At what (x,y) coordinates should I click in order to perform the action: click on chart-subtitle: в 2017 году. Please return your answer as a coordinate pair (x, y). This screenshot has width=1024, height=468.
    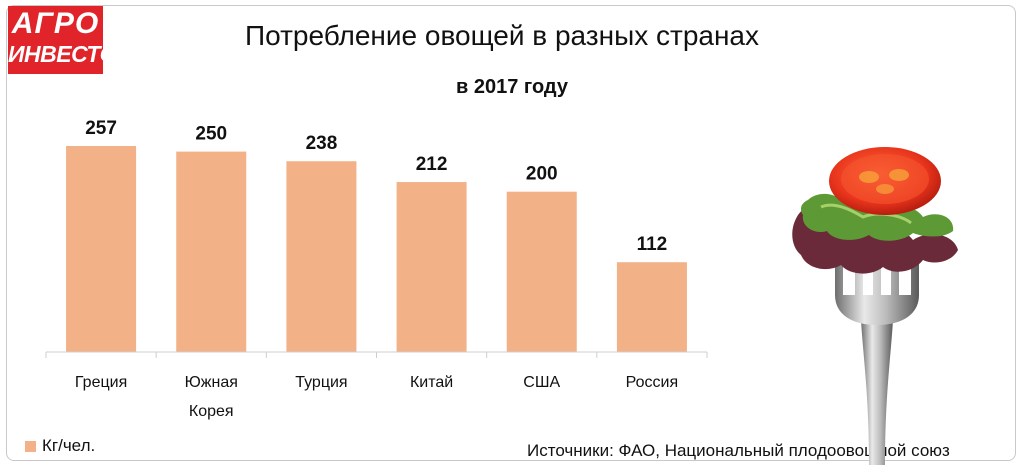
    Looking at the image, I should click on (512, 87).